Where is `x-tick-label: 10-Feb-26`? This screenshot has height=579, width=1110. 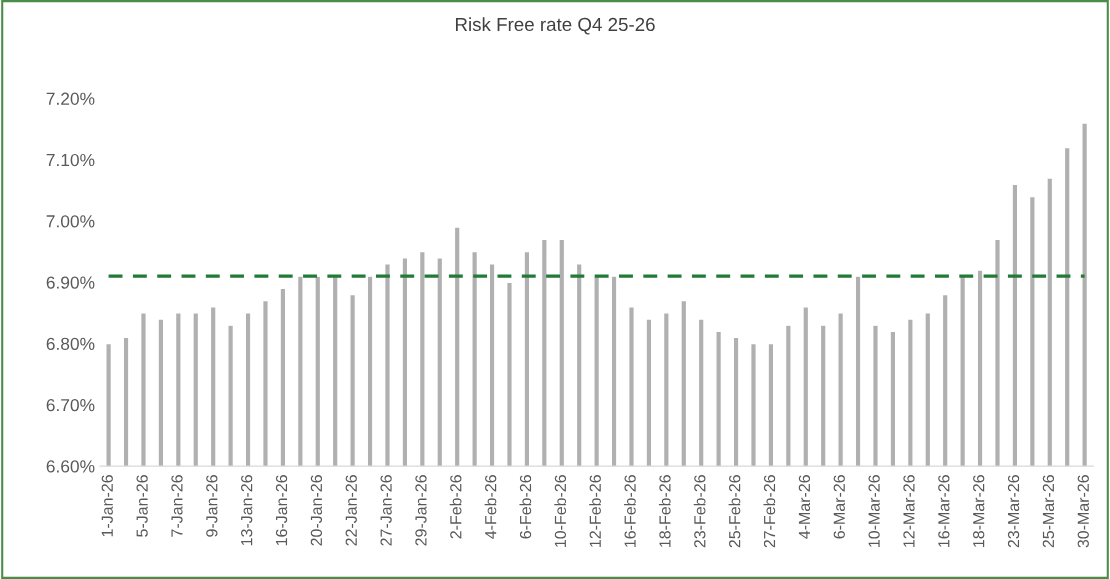
x-tick-label: 10-Feb-26 is located at coordinates (560, 511).